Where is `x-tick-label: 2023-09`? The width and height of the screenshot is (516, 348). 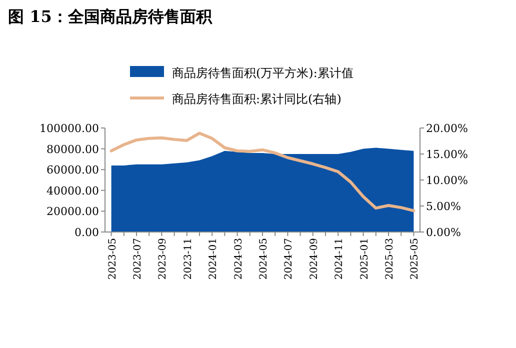 x-tick-label: 2023-09 is located at coordinates (163, 259).